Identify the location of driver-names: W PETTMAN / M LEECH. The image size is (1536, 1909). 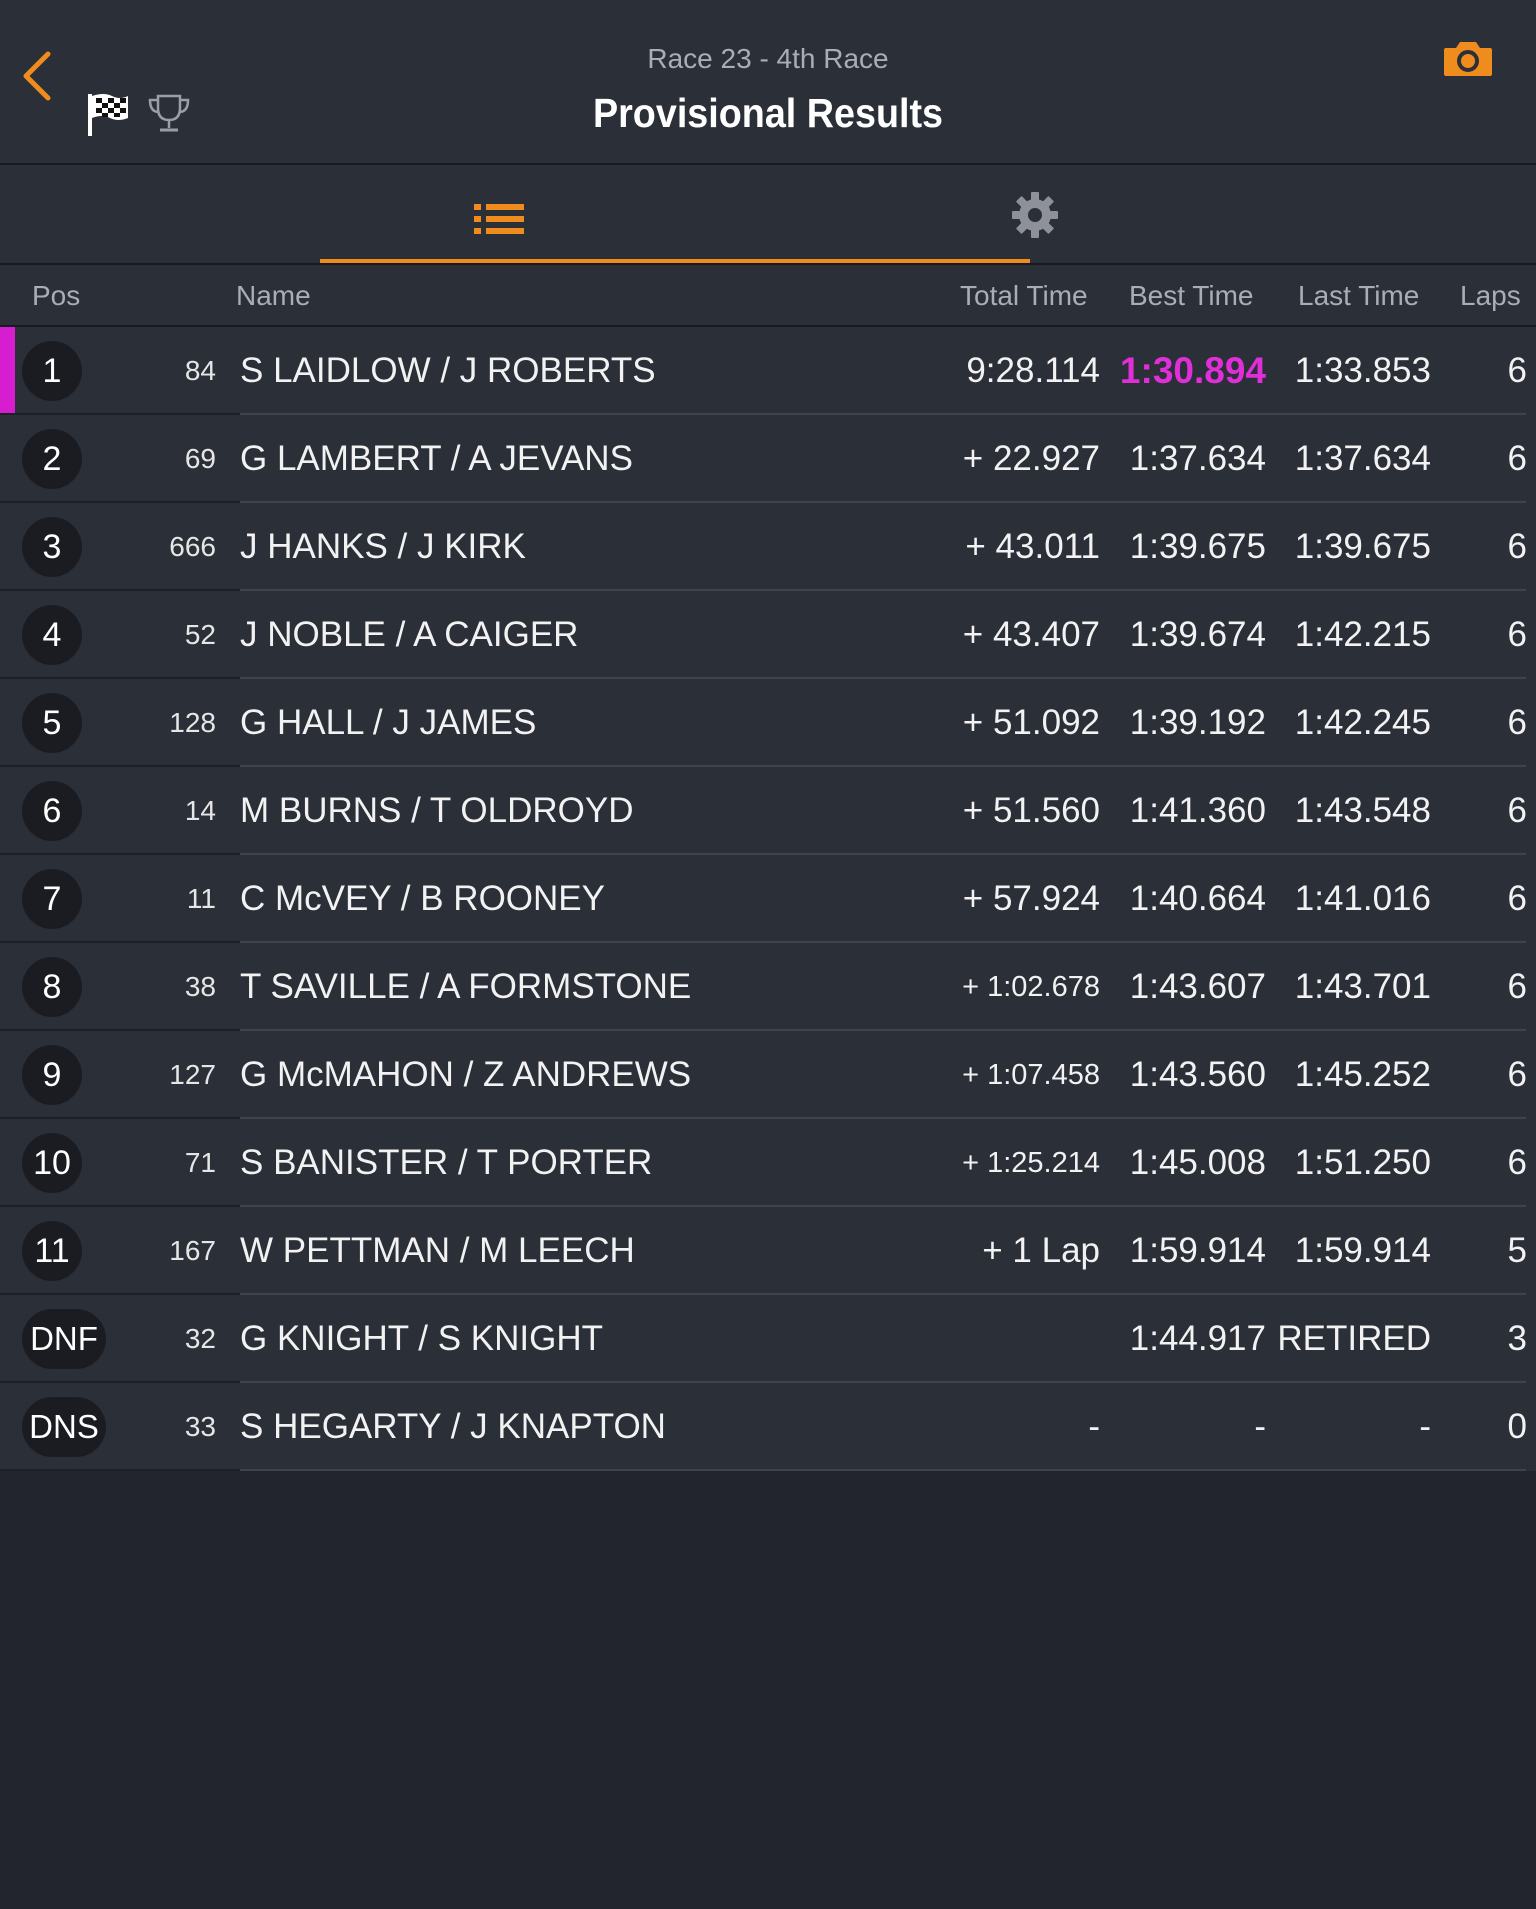
(437, 1250).